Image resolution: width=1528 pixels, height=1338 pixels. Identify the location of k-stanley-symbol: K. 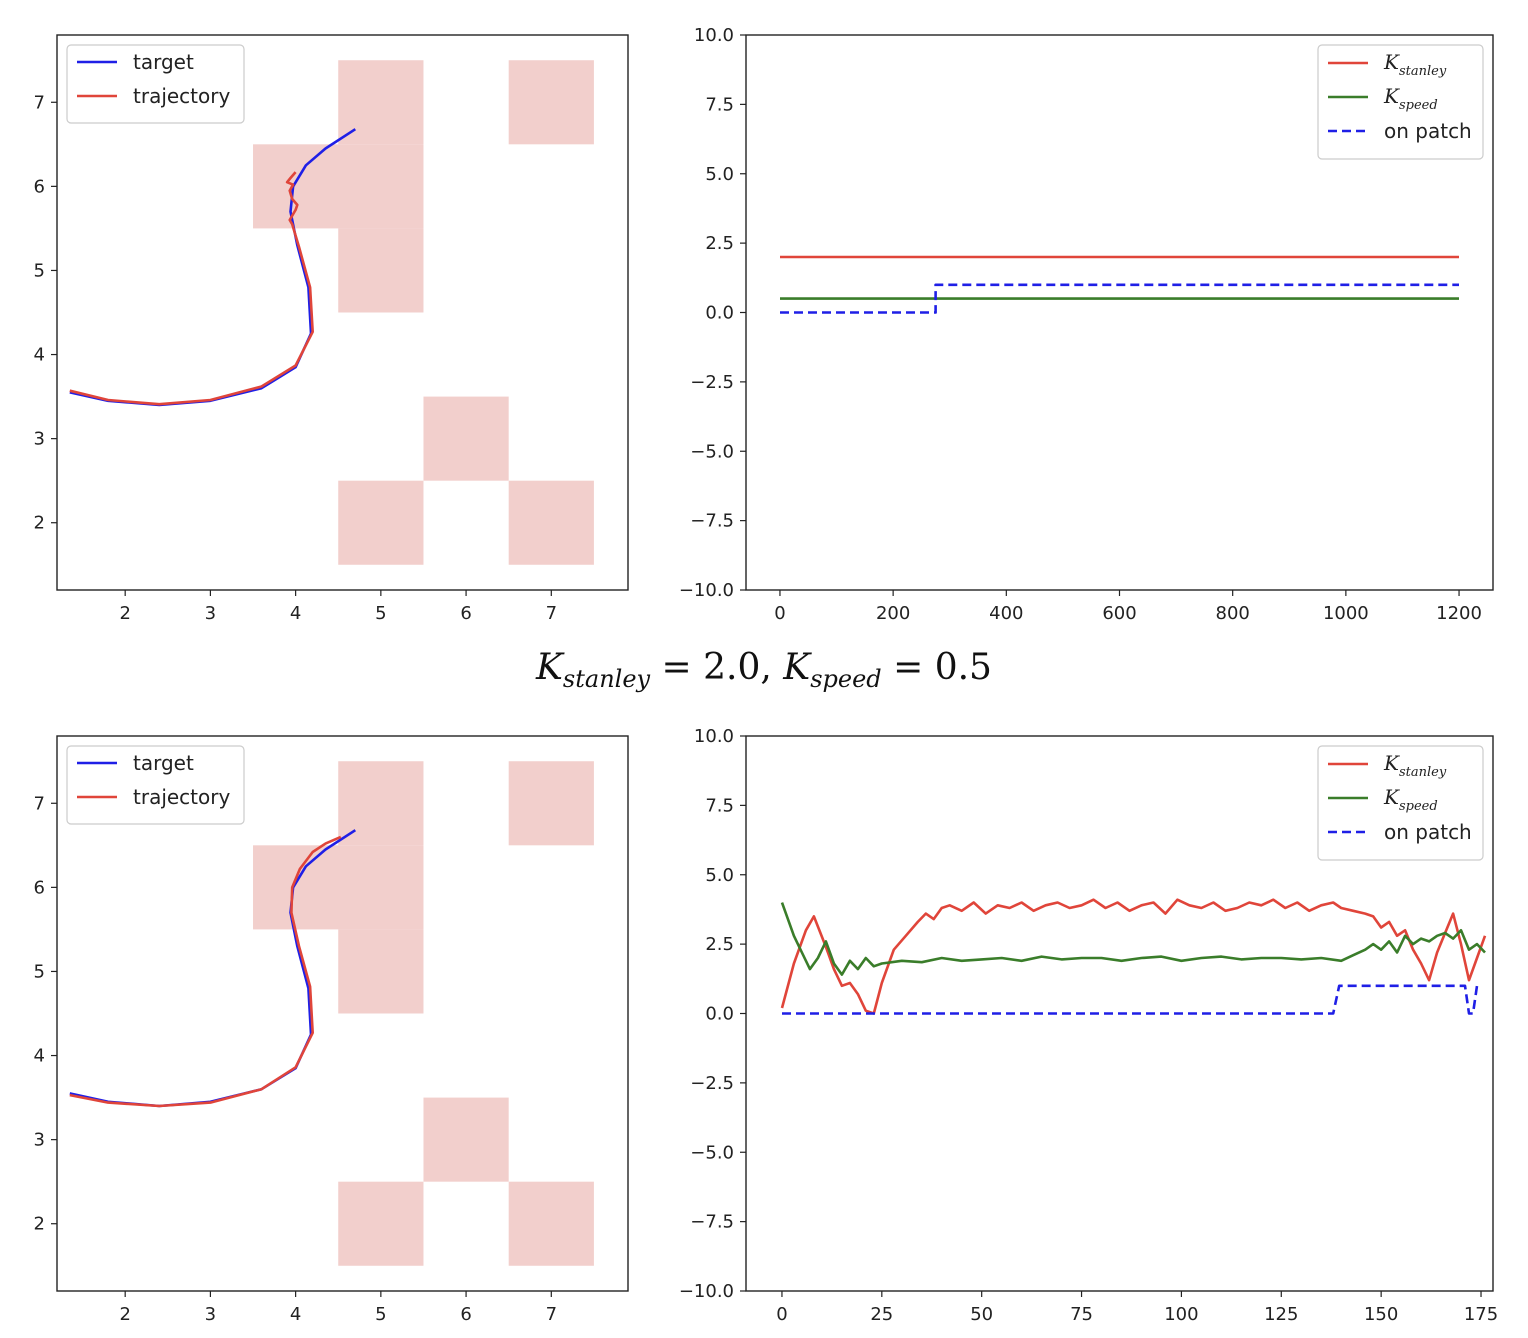
(549, 667).